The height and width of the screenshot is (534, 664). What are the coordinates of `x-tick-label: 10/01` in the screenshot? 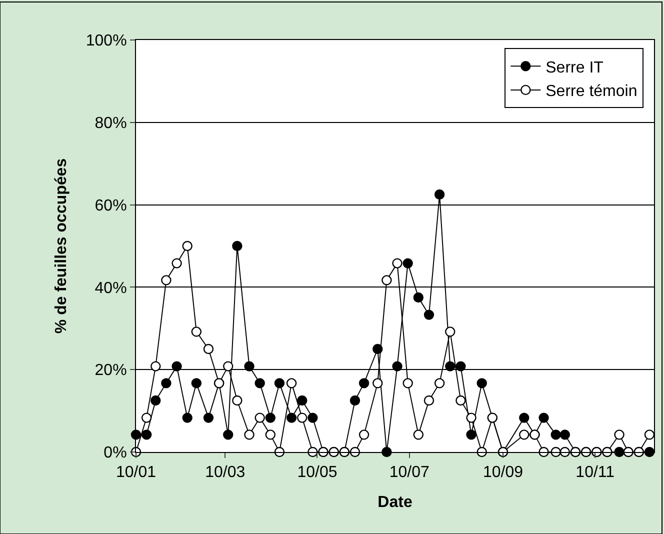 It's located at (136, 473).